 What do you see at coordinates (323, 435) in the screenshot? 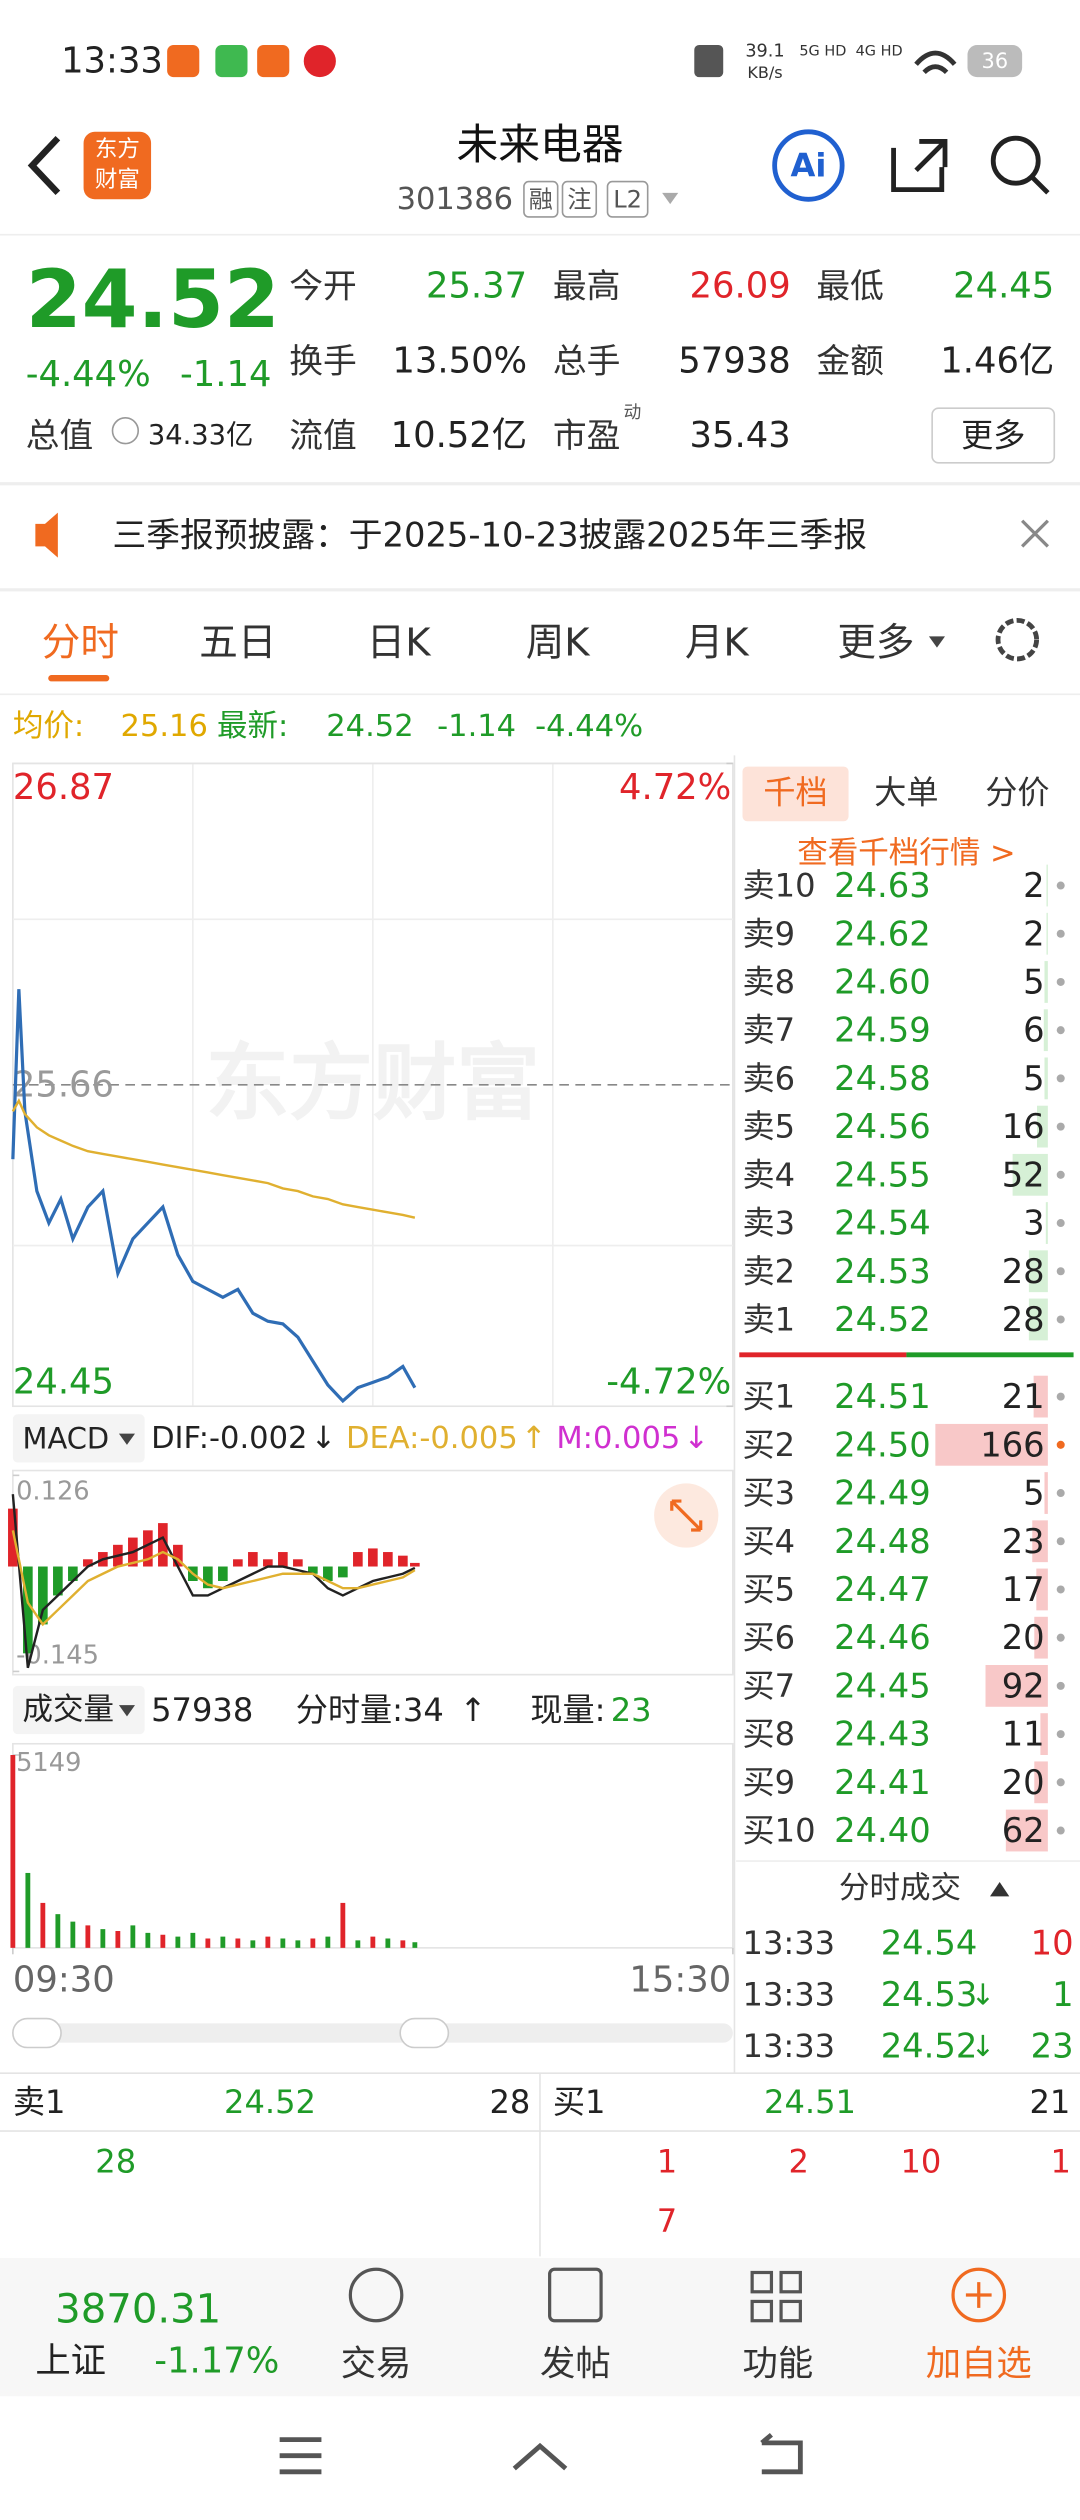
I see `field-label: 流值` at bounding box center [323, 435].